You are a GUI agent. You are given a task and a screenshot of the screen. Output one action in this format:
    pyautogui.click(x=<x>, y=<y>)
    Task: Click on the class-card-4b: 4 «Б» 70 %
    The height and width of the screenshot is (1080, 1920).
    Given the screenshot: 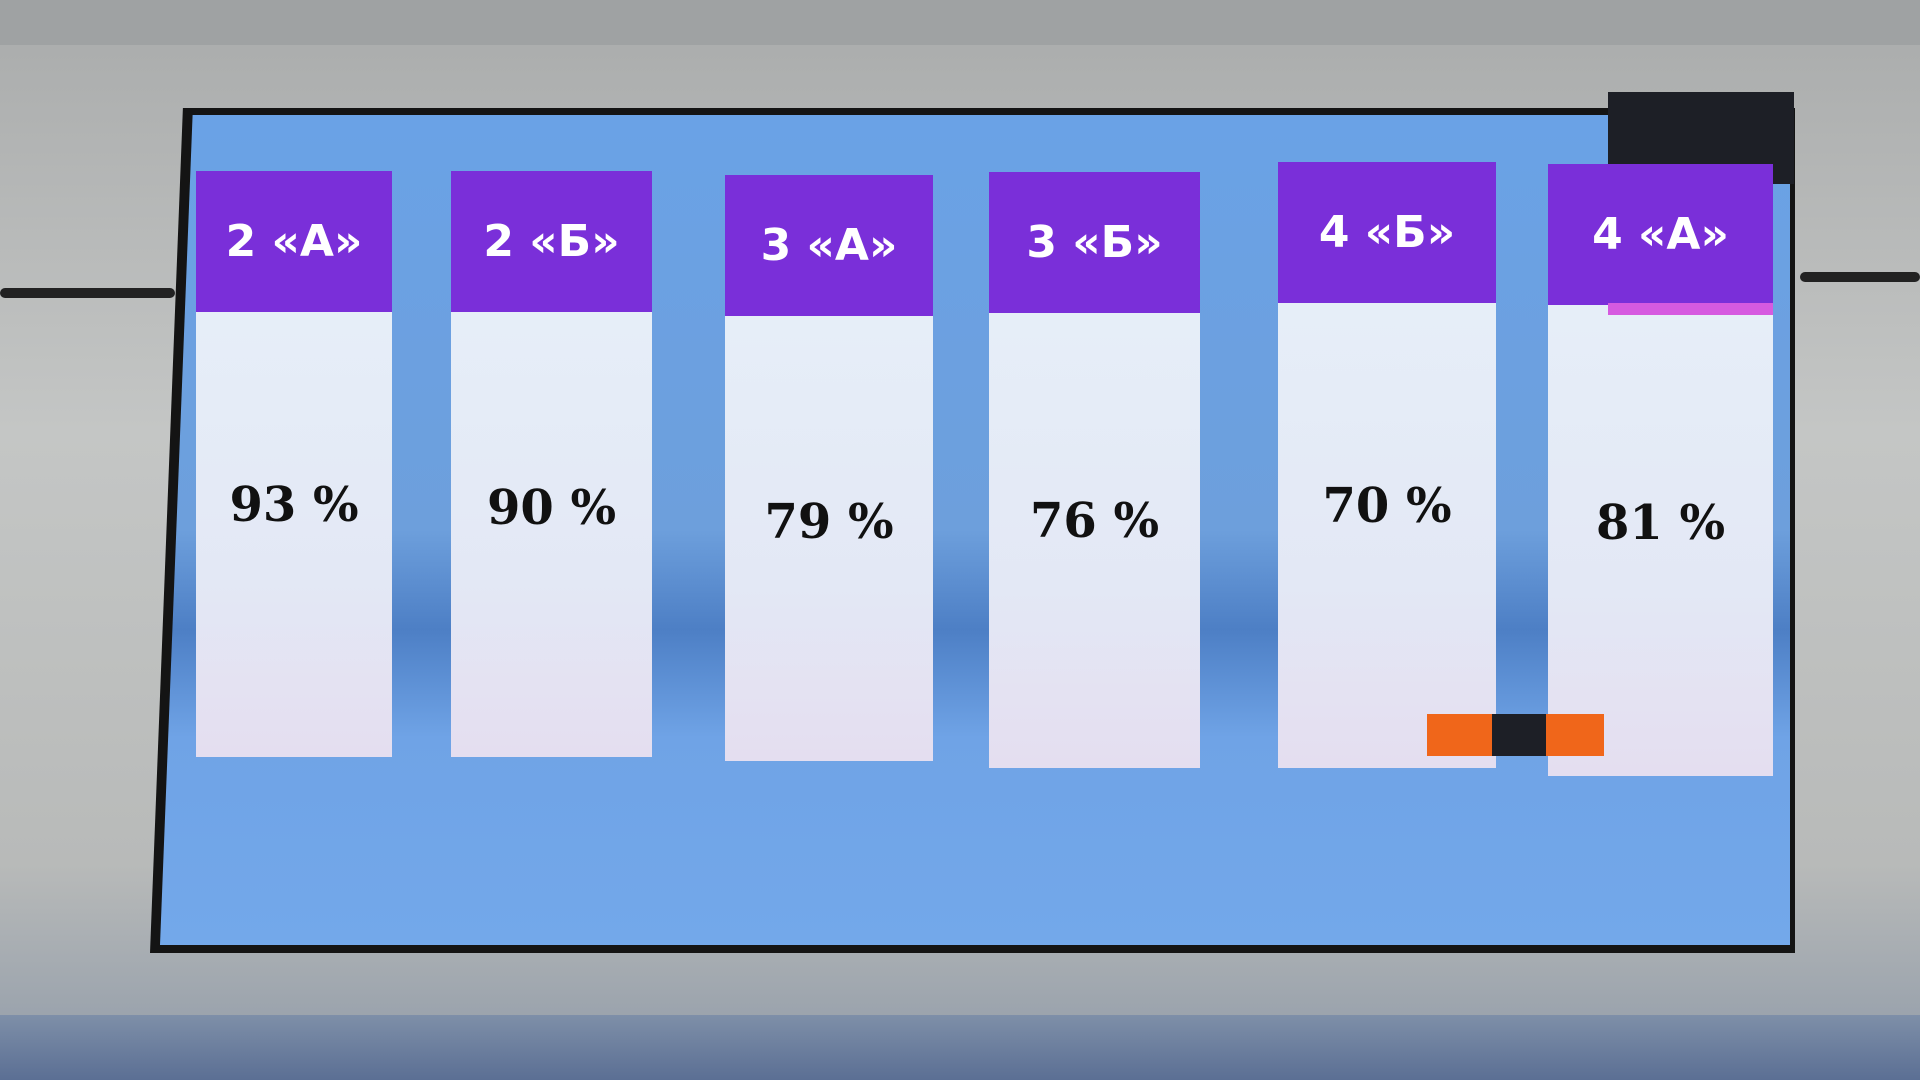 What is the action you would take?
    pyautogui.click(x=1387, y=465)
    